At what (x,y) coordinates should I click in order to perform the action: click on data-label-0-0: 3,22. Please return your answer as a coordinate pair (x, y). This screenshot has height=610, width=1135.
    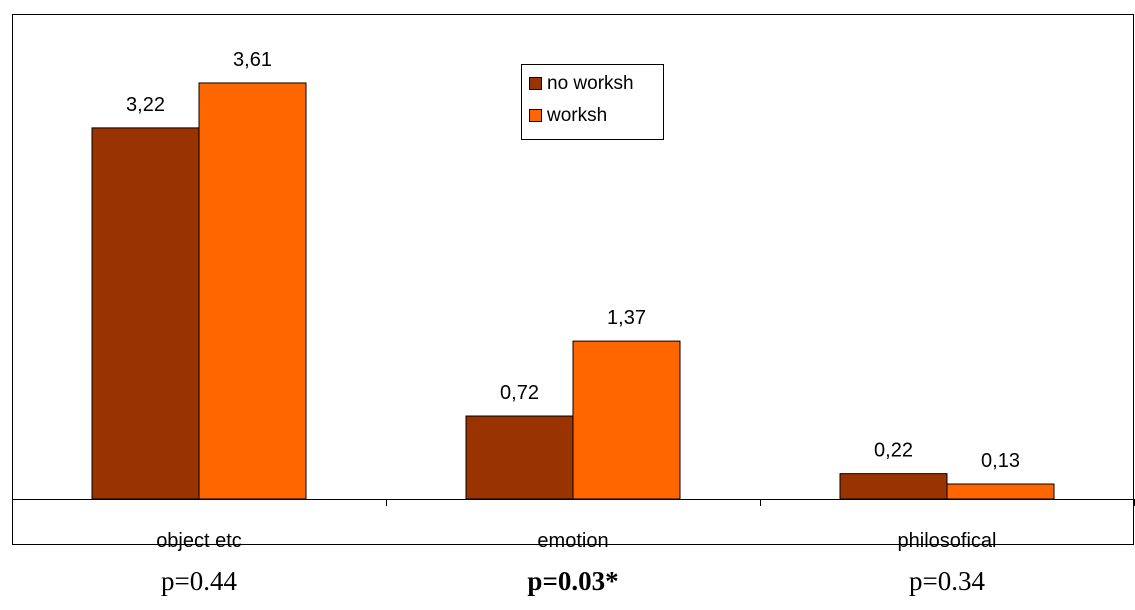
    Looking at the image, I should click on (145, 105).